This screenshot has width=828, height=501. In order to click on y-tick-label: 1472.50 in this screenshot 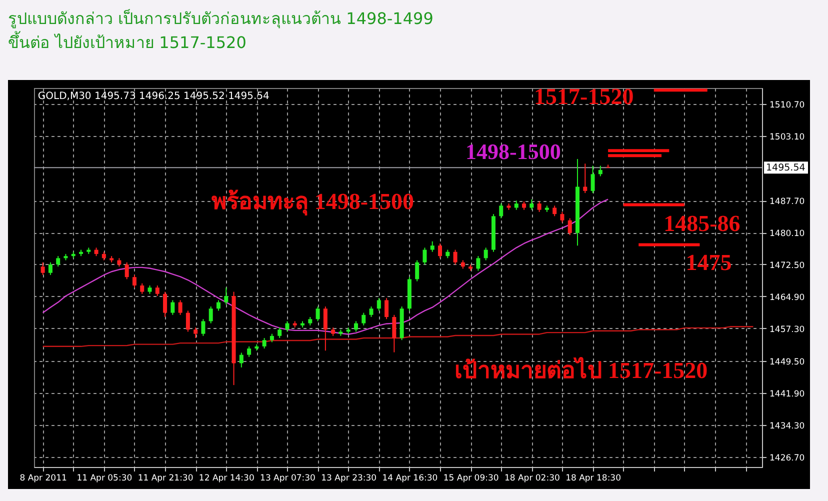, I will do `click(787, 265)`.